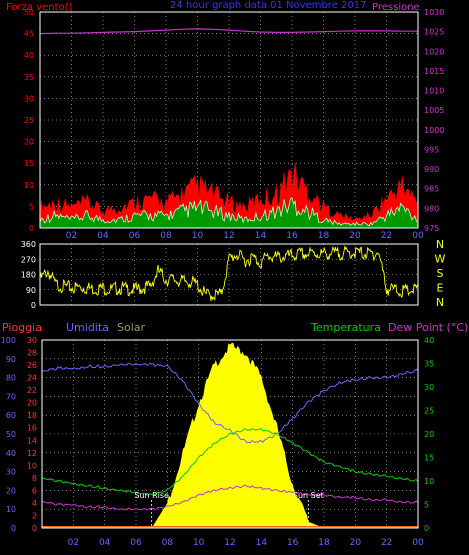 The image size is (469, 555). What do you see at coordinates (28, 259) in the screenshot?
I see `direction-tick-label: 270` at bounding box center [28, 259].